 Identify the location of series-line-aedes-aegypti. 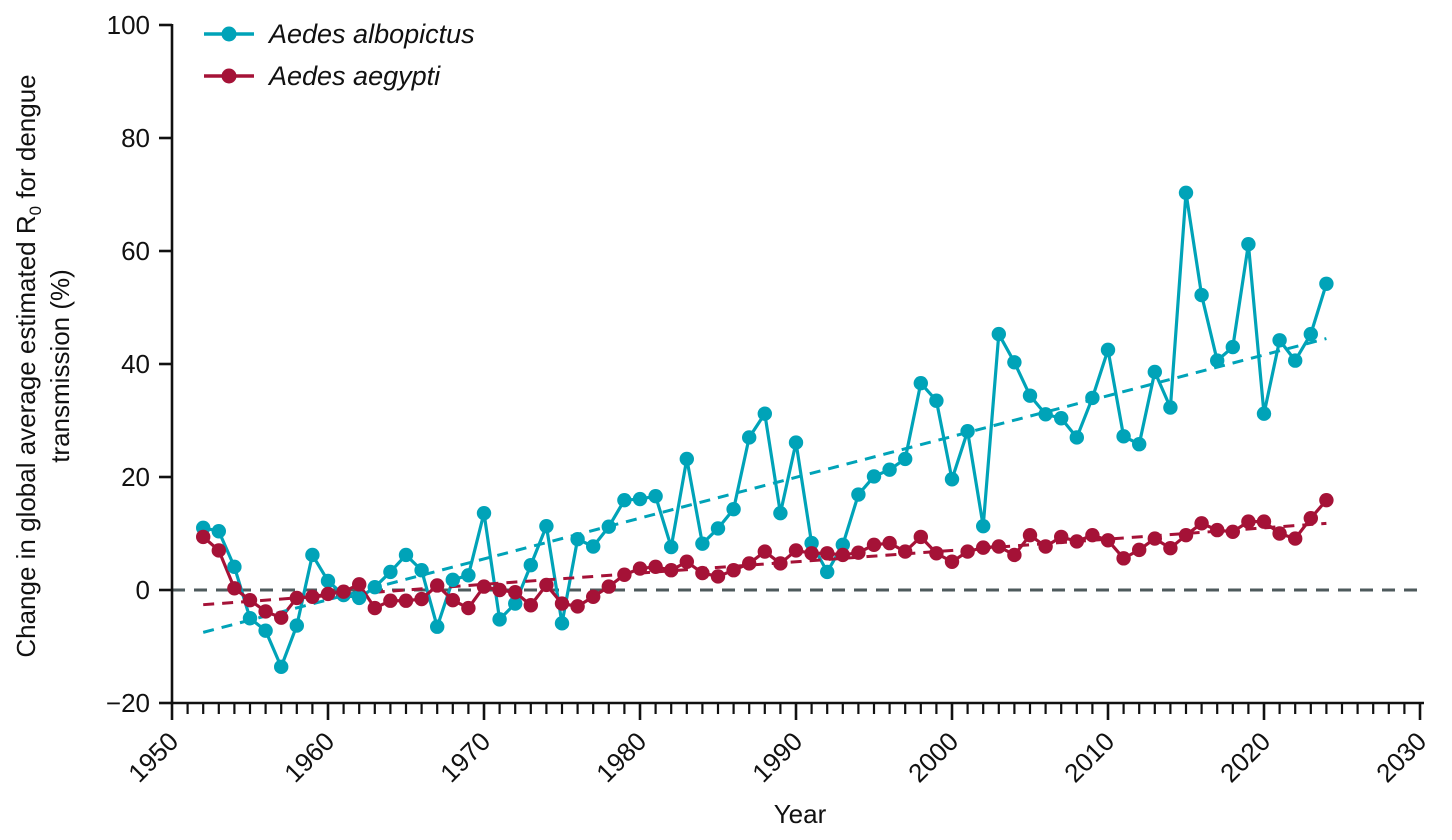
(765, 559).